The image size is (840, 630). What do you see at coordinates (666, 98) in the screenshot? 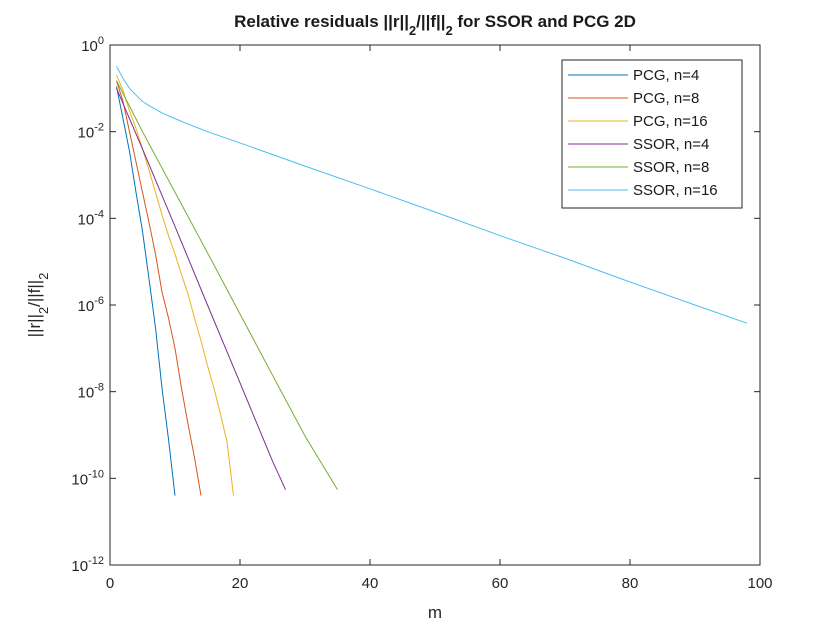
I see `legend-entry-label: PCG, n=8` at bounding box center [666, 98].